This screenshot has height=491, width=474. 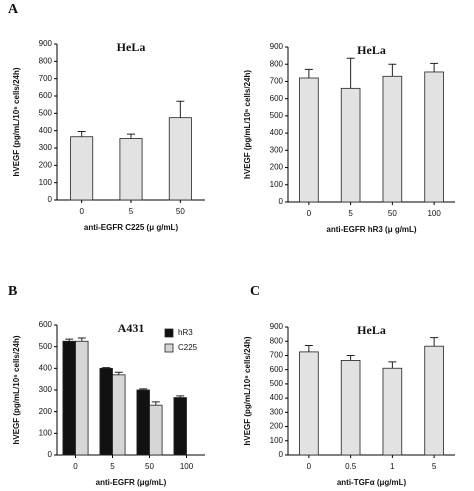 I want to click on x-tick-label: 0.5, so click(x=351, y=466).